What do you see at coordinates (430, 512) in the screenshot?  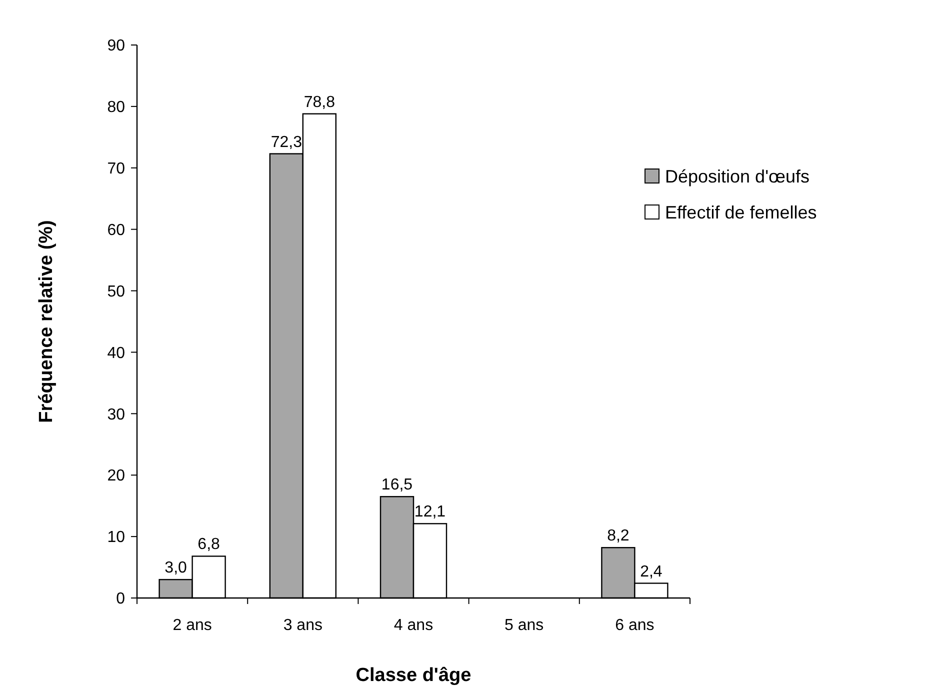 I see `data-label: 12,1` at bounding box center [430, 512].